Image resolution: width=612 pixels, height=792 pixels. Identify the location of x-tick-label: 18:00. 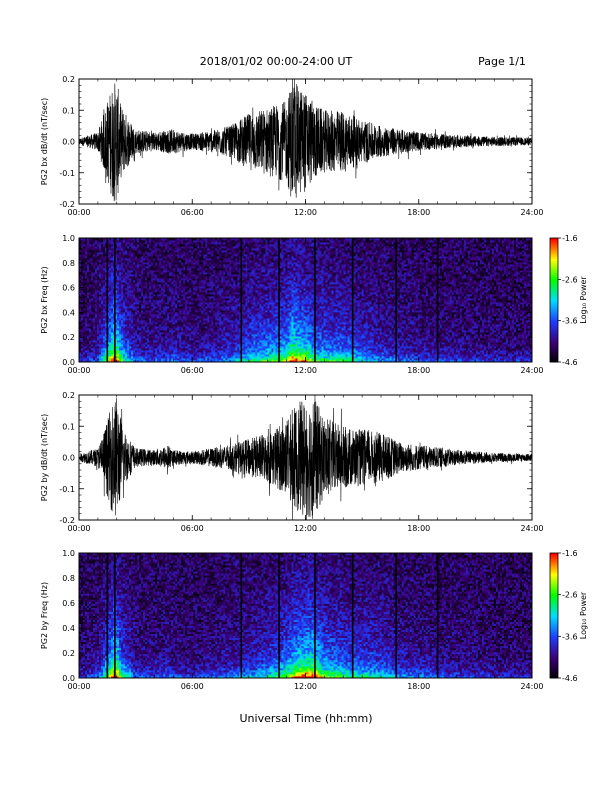
(418, 212).